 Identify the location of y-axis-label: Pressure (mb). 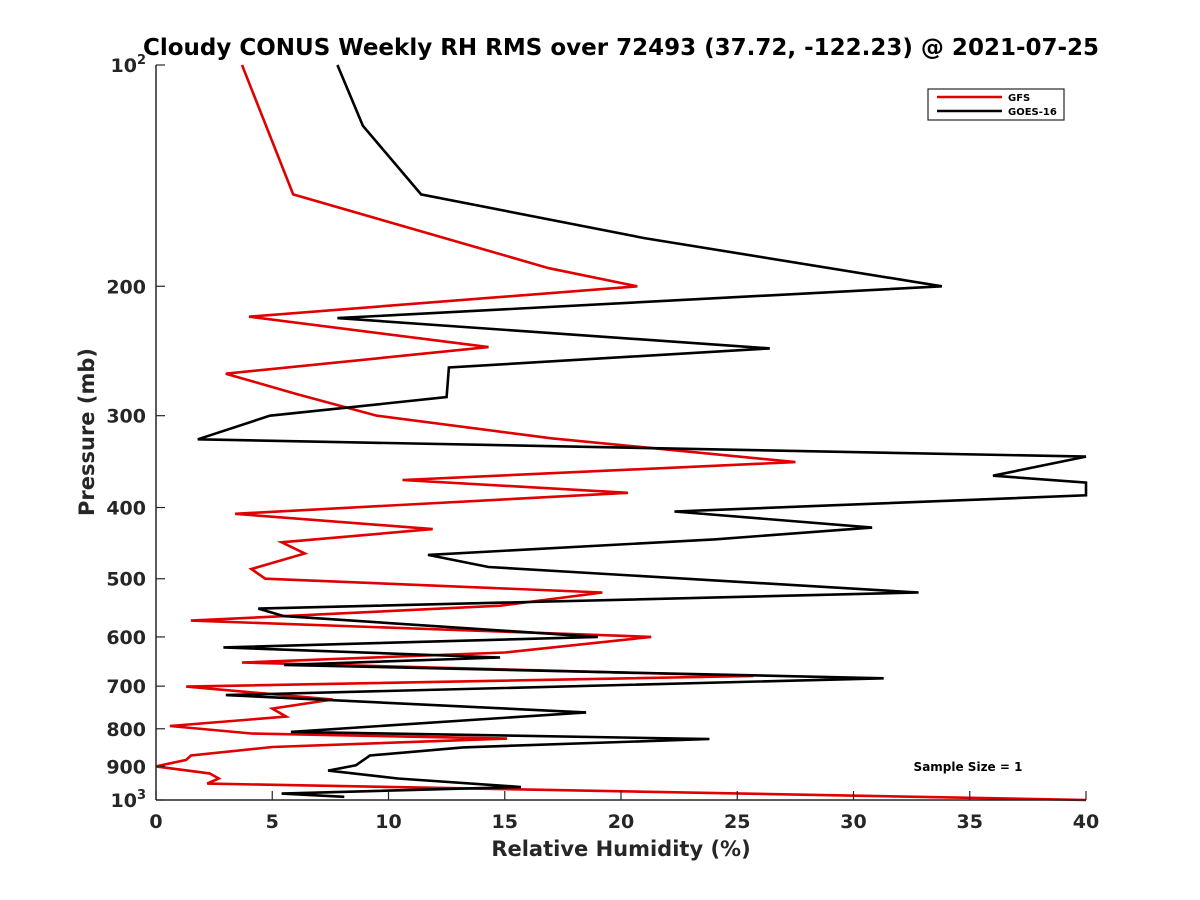
(87, 432).